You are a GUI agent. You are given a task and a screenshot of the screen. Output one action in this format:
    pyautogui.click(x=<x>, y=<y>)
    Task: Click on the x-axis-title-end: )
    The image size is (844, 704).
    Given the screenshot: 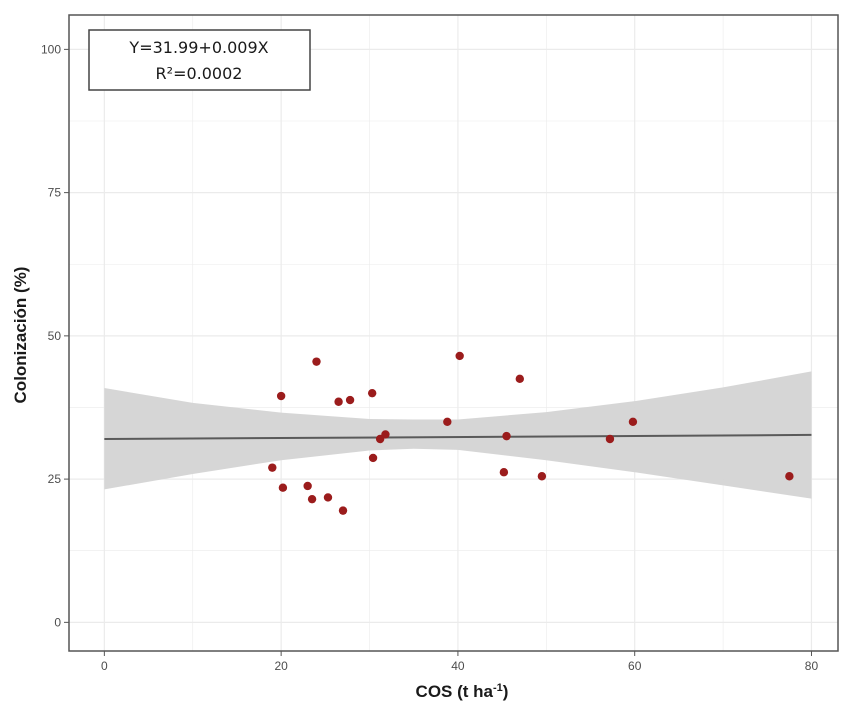 What is the action you would take?
    pyautogui.click(x=506, y=691)
    